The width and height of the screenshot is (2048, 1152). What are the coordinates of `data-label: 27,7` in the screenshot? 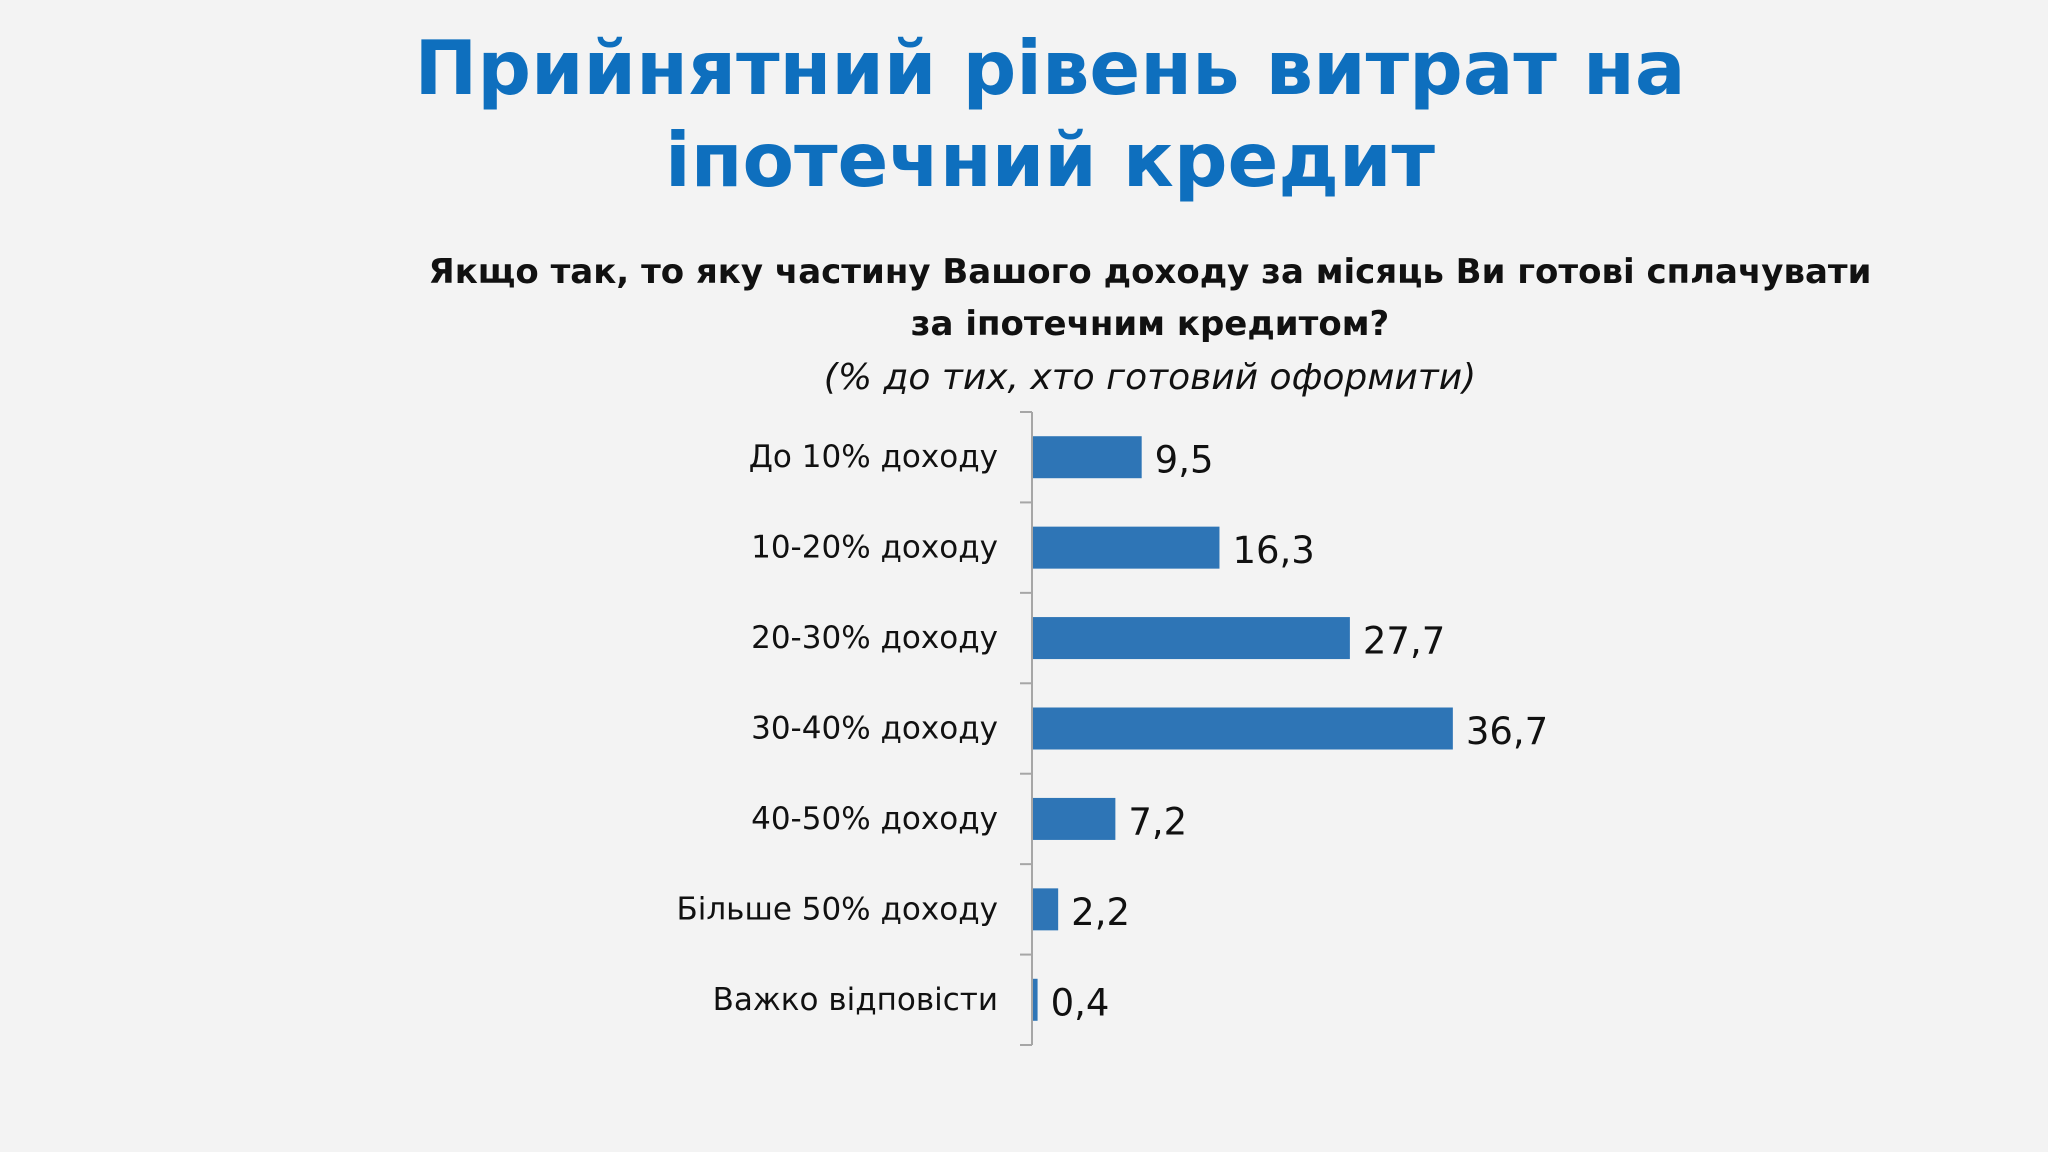 It's located at (1404, 641).